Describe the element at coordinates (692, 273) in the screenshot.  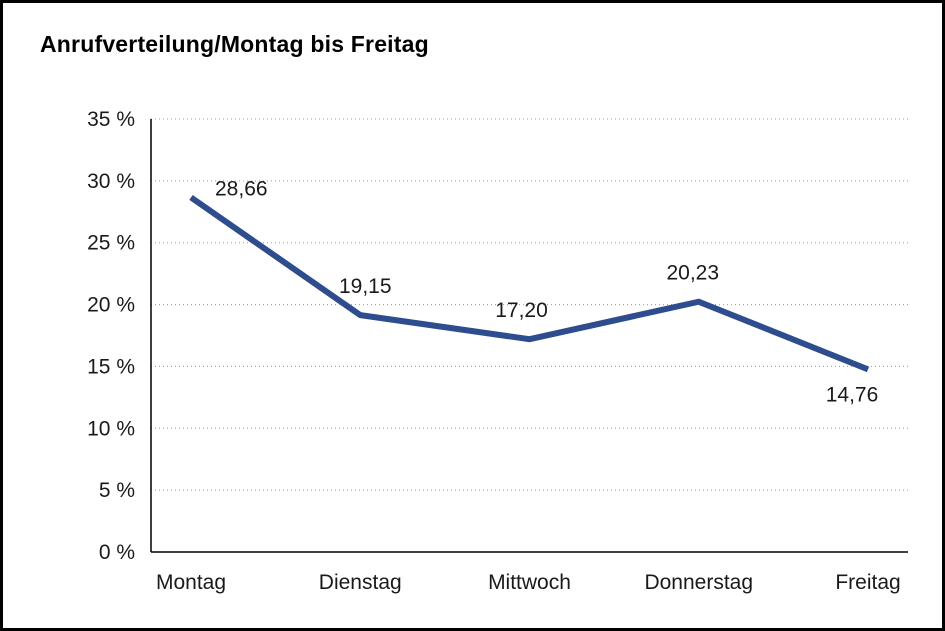
I see `data-label: 20,23` at that location.